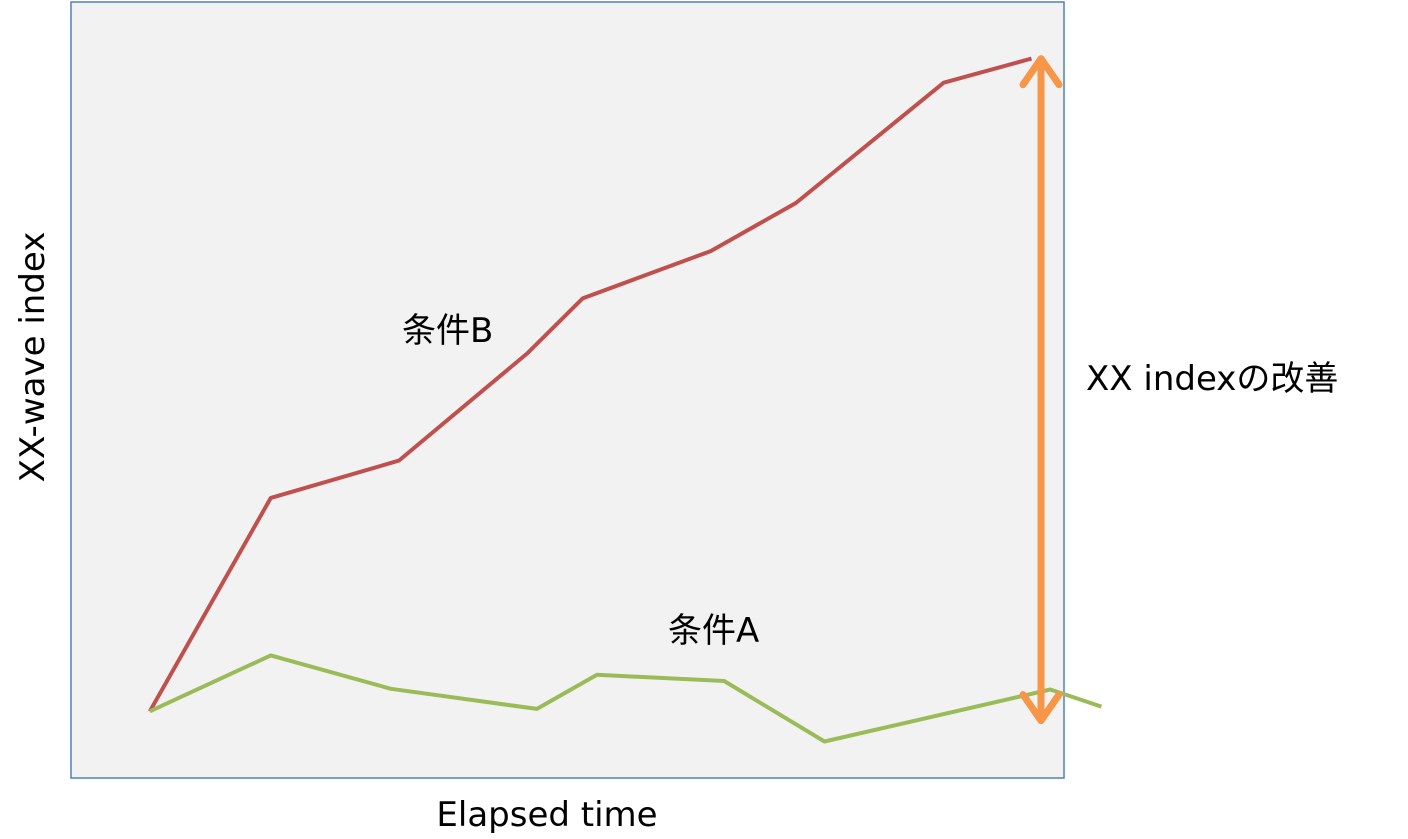 The width and height of the screenshot is (1408, 839). What do you see at coordinates (546, 815) in the screenshot?
I see `x-axis-label: Elapsed time` at bounding box center [546, 815].